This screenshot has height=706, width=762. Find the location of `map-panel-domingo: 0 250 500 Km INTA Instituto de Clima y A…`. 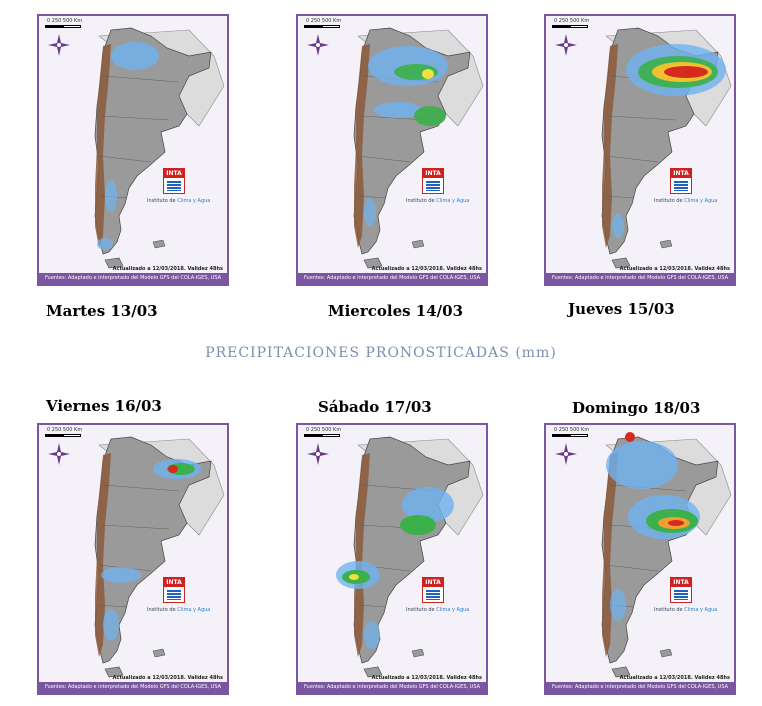

map-panel-domingo: 0 250 500 Km INTA Instituto de Clima y A… is located at coordinates (640, 559).